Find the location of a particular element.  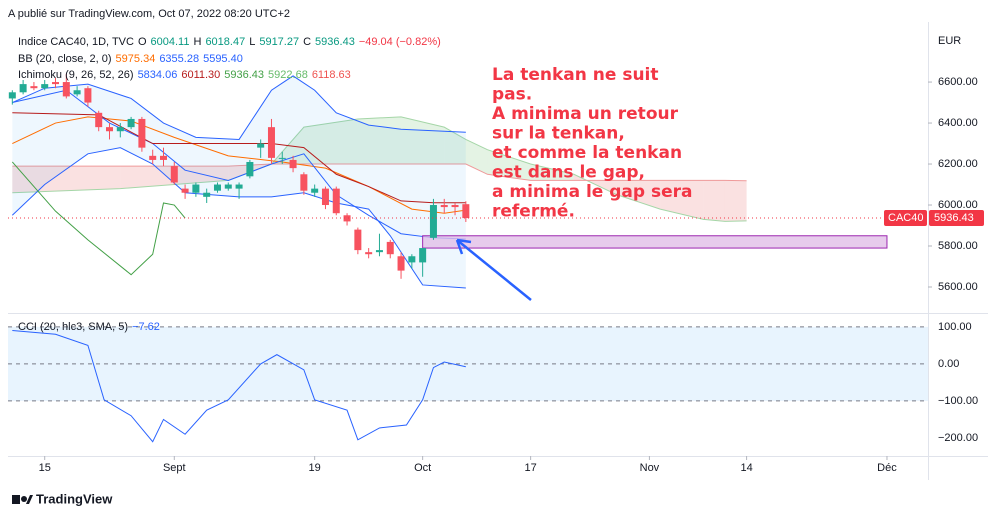

y-tick-label: 6200.00 is located at coordinates (958, 164).